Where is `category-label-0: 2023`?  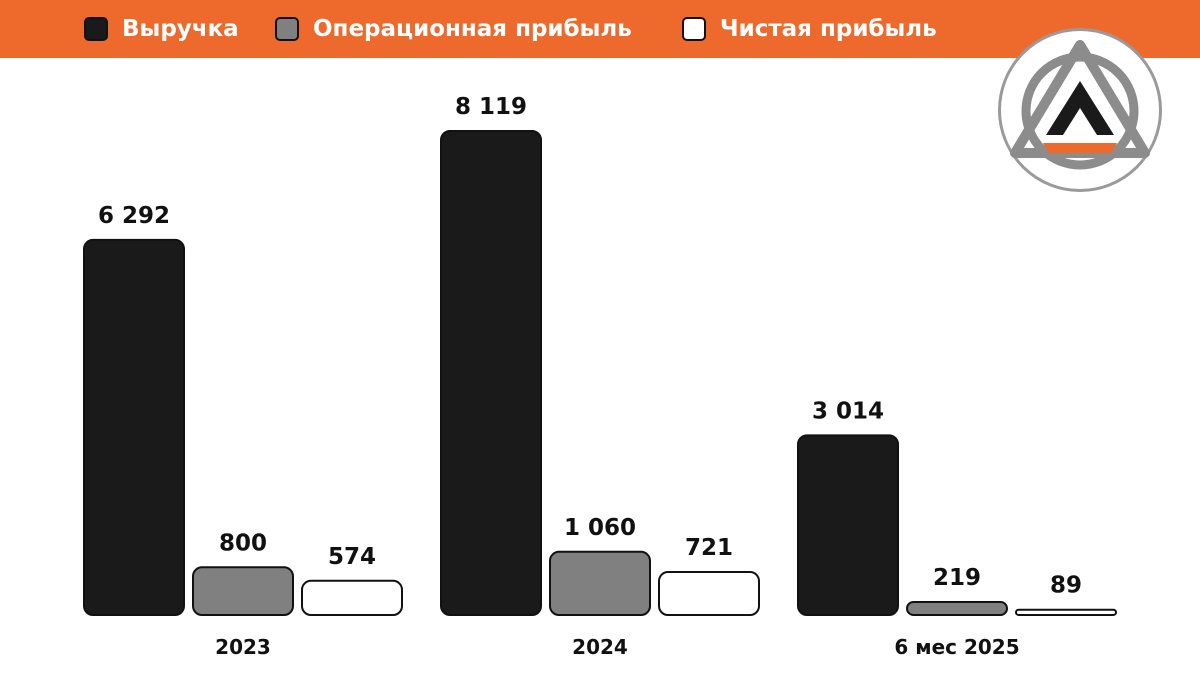 category-label-0: 2023 is located at coordinates (243, 647).